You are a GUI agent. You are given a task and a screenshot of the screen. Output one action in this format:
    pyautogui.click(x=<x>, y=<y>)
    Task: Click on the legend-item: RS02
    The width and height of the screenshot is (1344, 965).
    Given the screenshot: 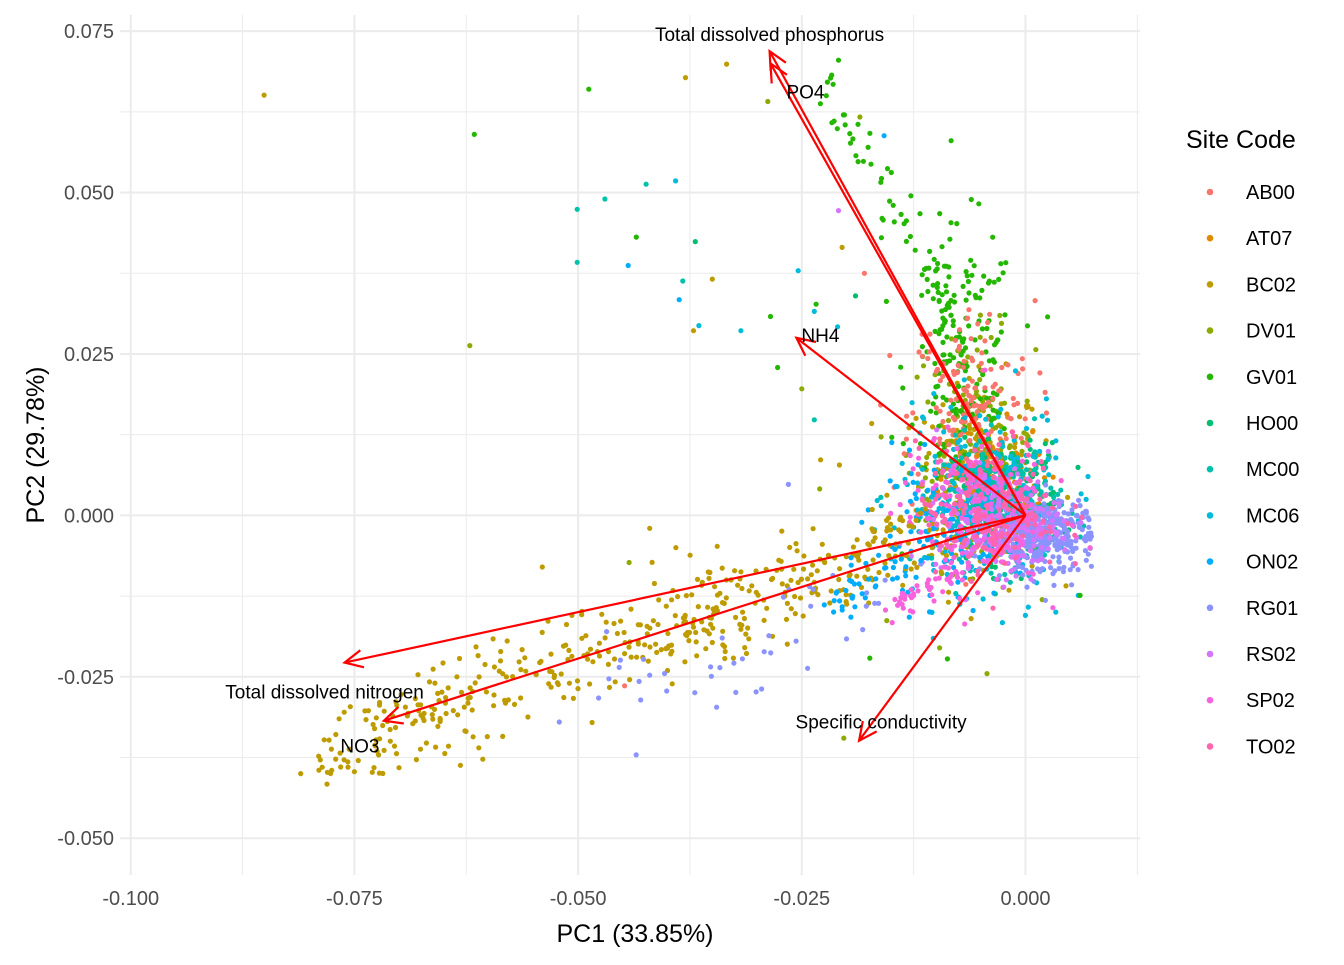 What is the action you would take?
    pyautogui.click(x=1251, y=655)
    